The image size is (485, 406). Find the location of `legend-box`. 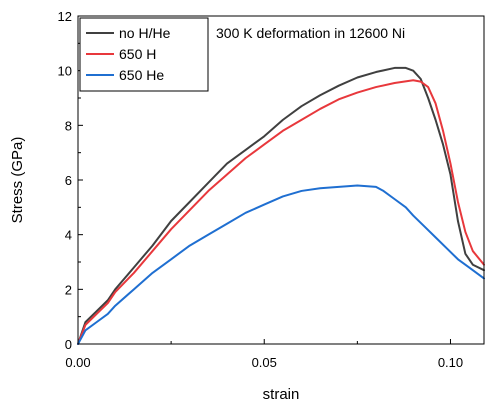

legend-box is located at coordinates (144, 54).